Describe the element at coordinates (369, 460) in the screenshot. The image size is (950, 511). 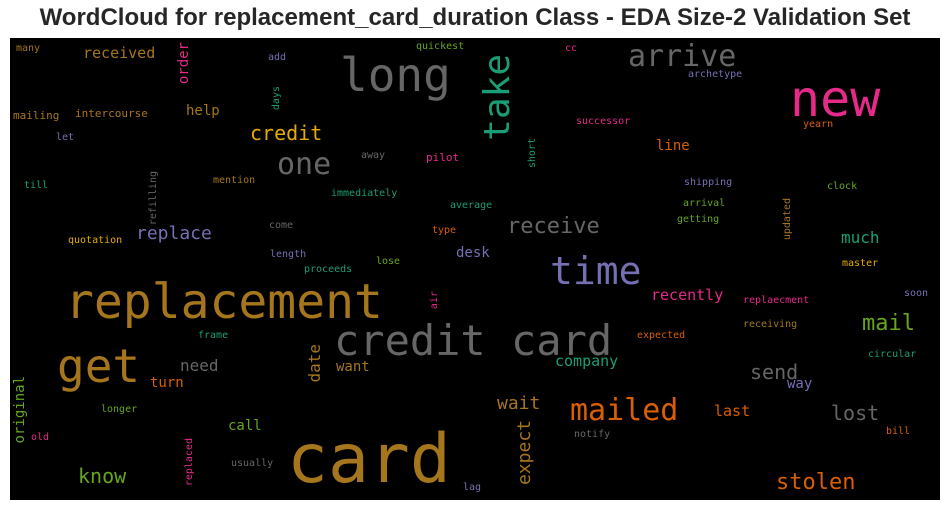
I see `word-card: card` at that location.